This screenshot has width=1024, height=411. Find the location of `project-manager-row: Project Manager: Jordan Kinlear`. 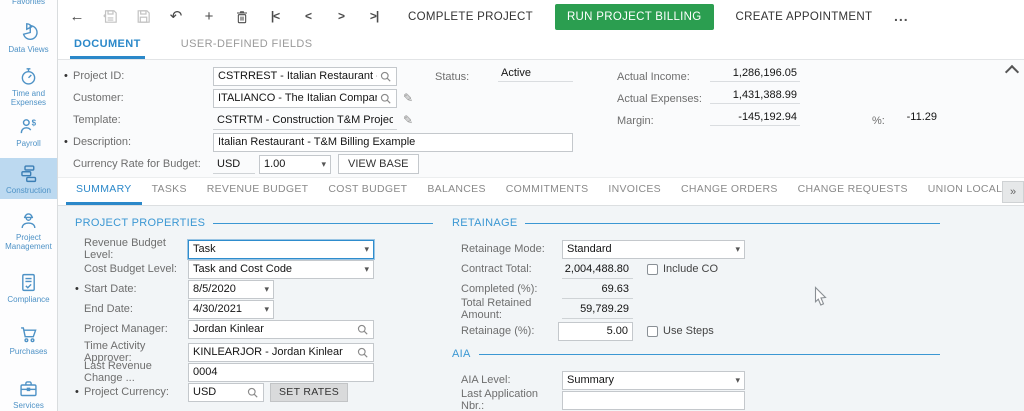

project-manager-row: Project Manager: Jordan Kinlear is located at coordinates (254, 329).